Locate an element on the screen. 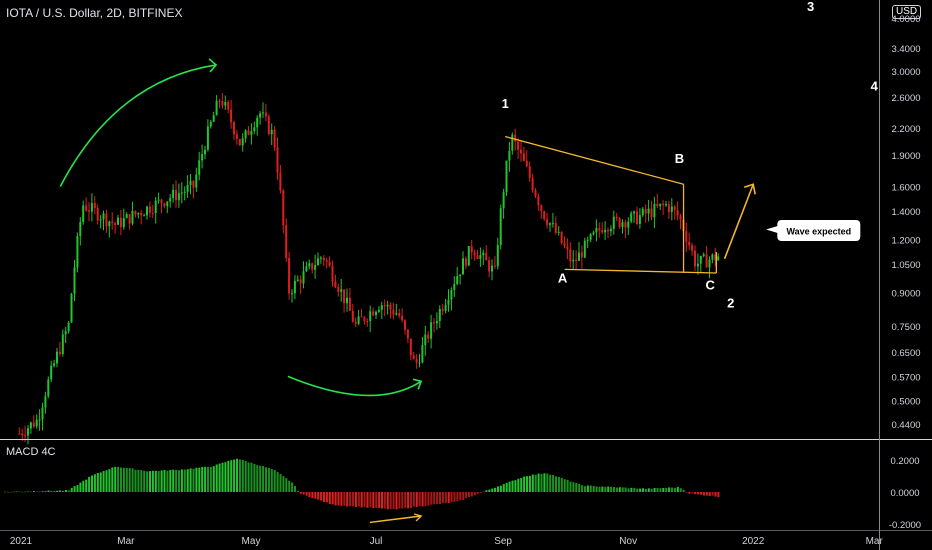  price-tick-label: 1.0500 is located at coordinates (905, 265).